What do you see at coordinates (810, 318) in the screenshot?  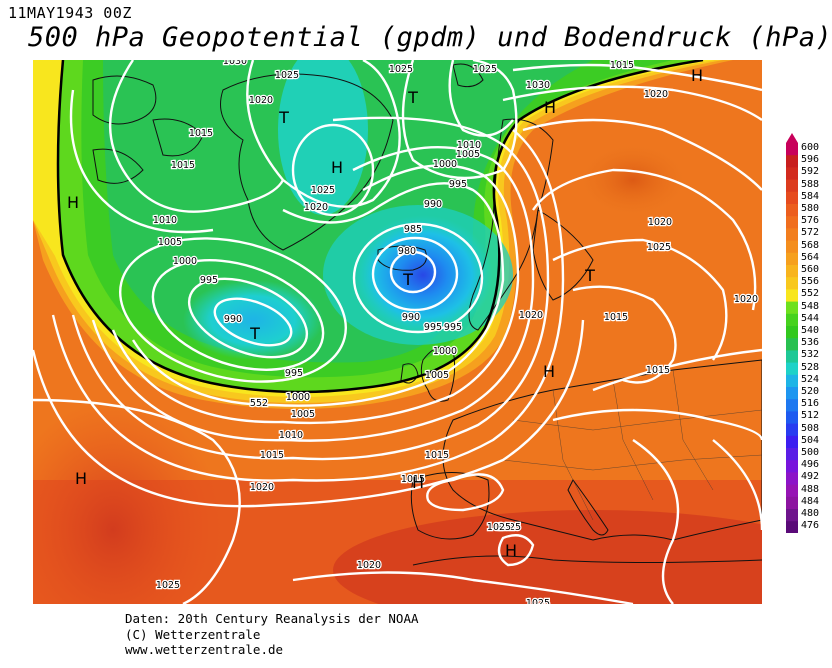 I see `legend-level-label: 544` at bounding box center [810, 318].